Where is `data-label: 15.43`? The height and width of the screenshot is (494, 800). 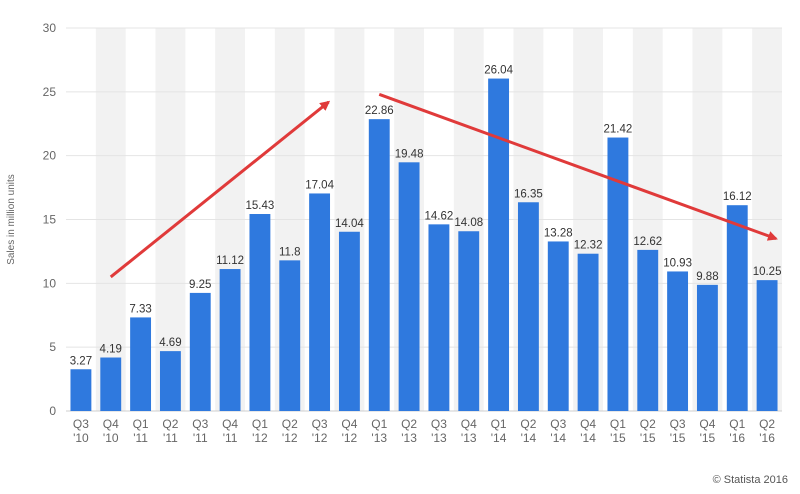 data-label: 15.43 is located at coordinates (260, 206).